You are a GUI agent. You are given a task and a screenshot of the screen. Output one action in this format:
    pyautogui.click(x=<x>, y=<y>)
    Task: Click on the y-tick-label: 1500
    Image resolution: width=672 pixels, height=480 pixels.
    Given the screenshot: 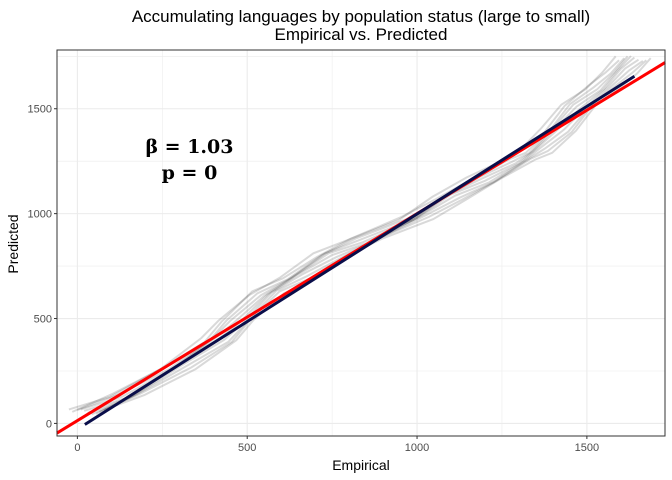 What is the action you would take?
    pyautogui.click(x=40, y=110)
    